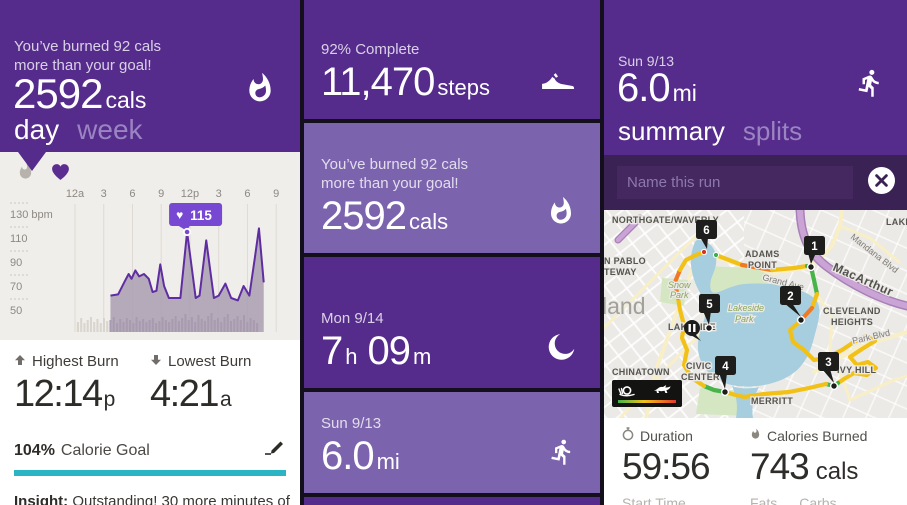  Describe the element at coordinates (735, 182) in the screenshot. I see `run-name-input` at that location.